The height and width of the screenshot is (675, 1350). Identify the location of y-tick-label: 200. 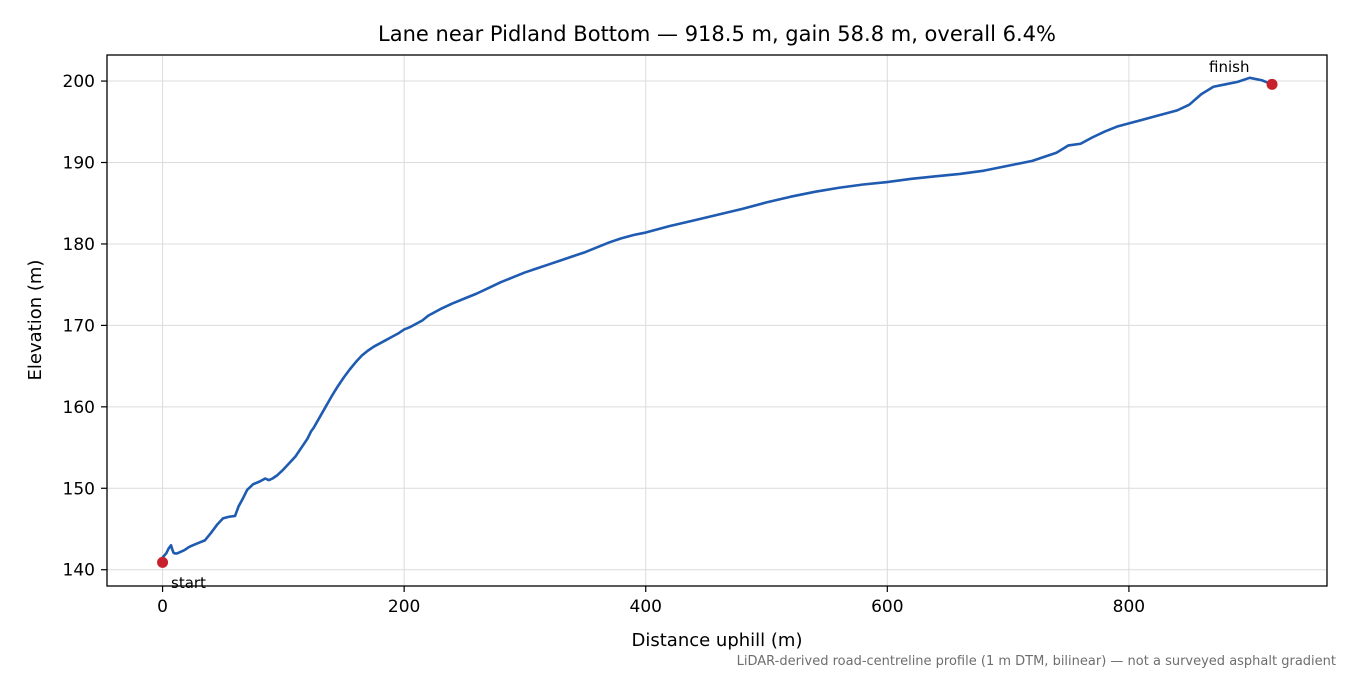
(79, 82).